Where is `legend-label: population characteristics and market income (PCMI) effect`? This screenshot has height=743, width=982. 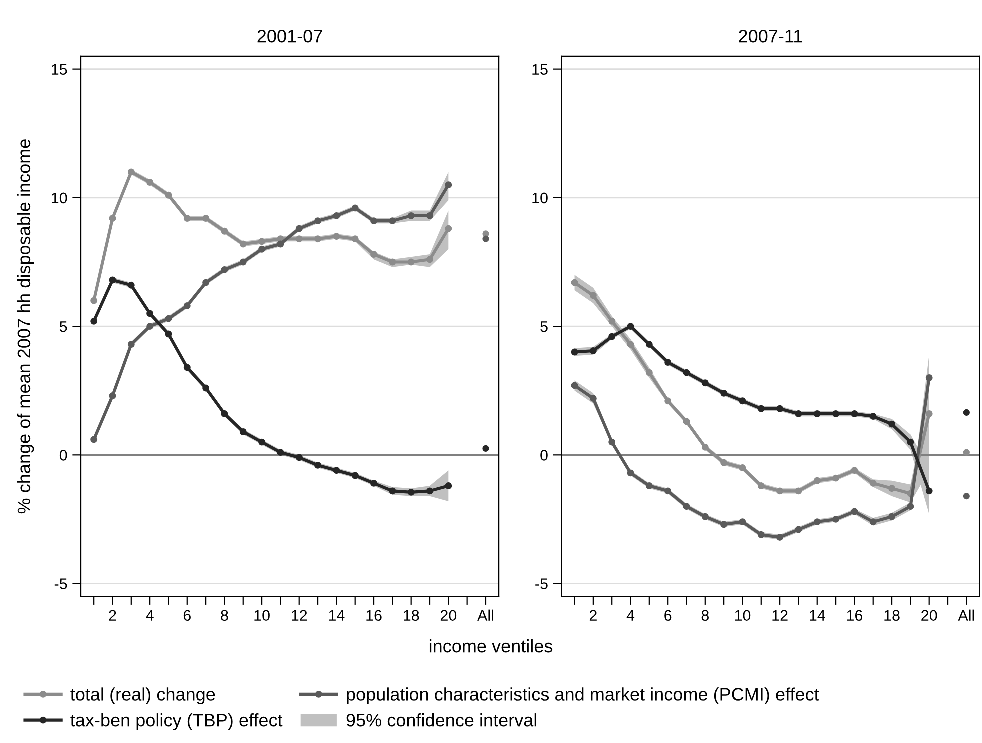 legend-label: population characteristics and market income (PCMI) effect is located at coordinates (583, 696).